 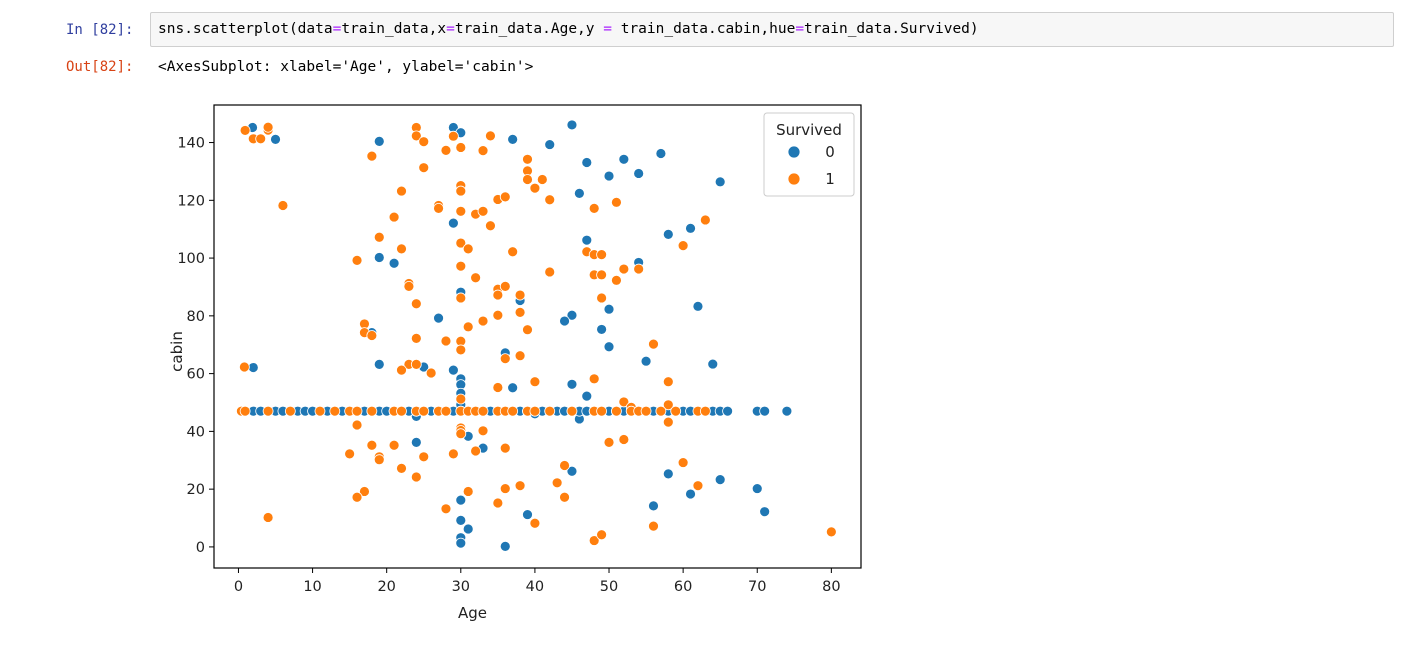 I want to click on x-tick-label: 50, so click(x=609, y=587).